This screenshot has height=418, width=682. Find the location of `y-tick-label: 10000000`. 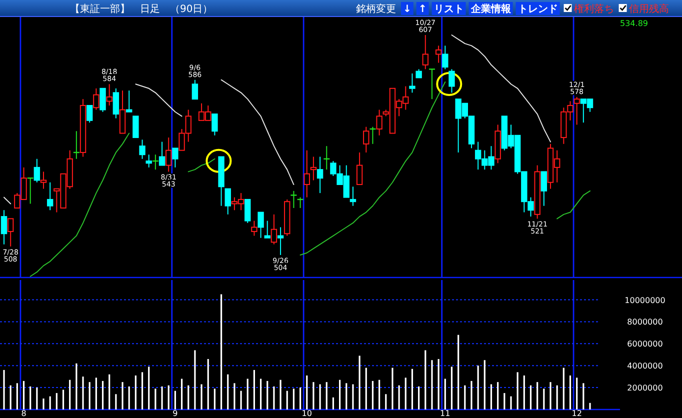

y-tick-label: 10000000 is located at coordinates (645, 300).